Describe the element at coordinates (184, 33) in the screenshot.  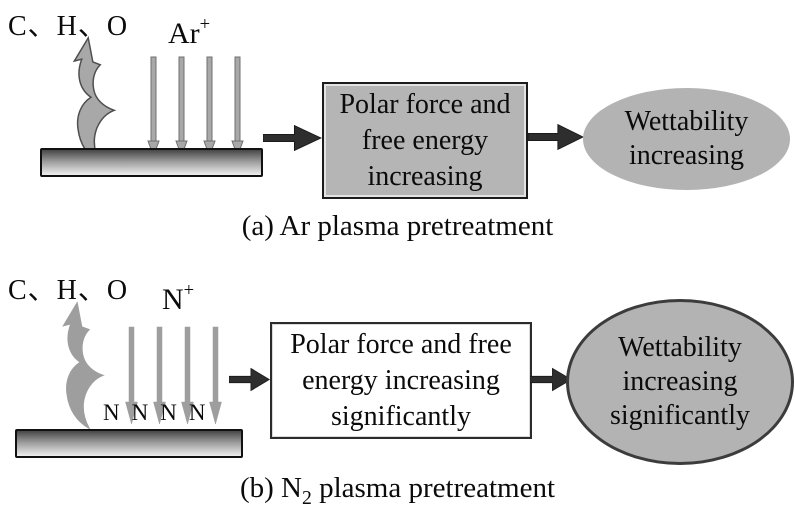
I see `ion-symbol: Ar` at that location.